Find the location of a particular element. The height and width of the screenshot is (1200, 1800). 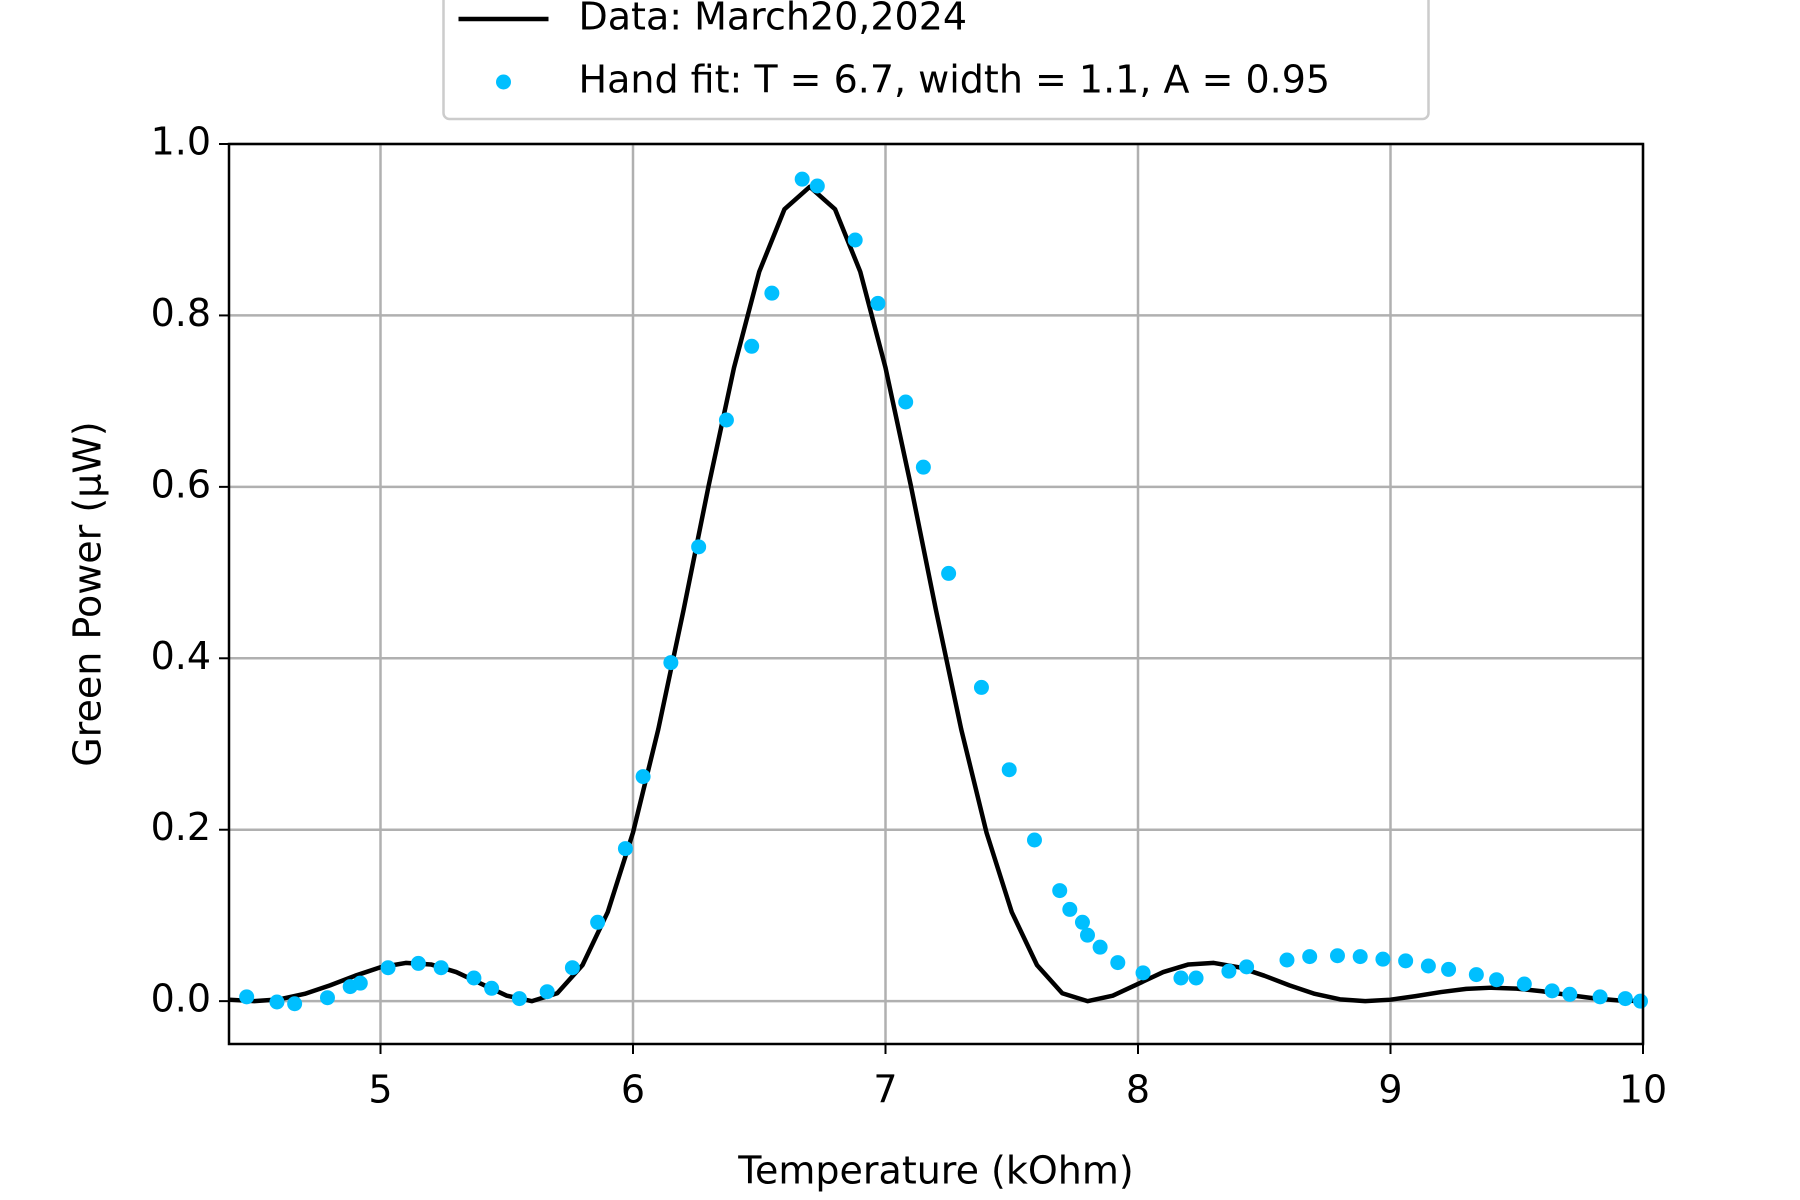

y-tick-label: 0.4 is located at coordinates (181, 656).